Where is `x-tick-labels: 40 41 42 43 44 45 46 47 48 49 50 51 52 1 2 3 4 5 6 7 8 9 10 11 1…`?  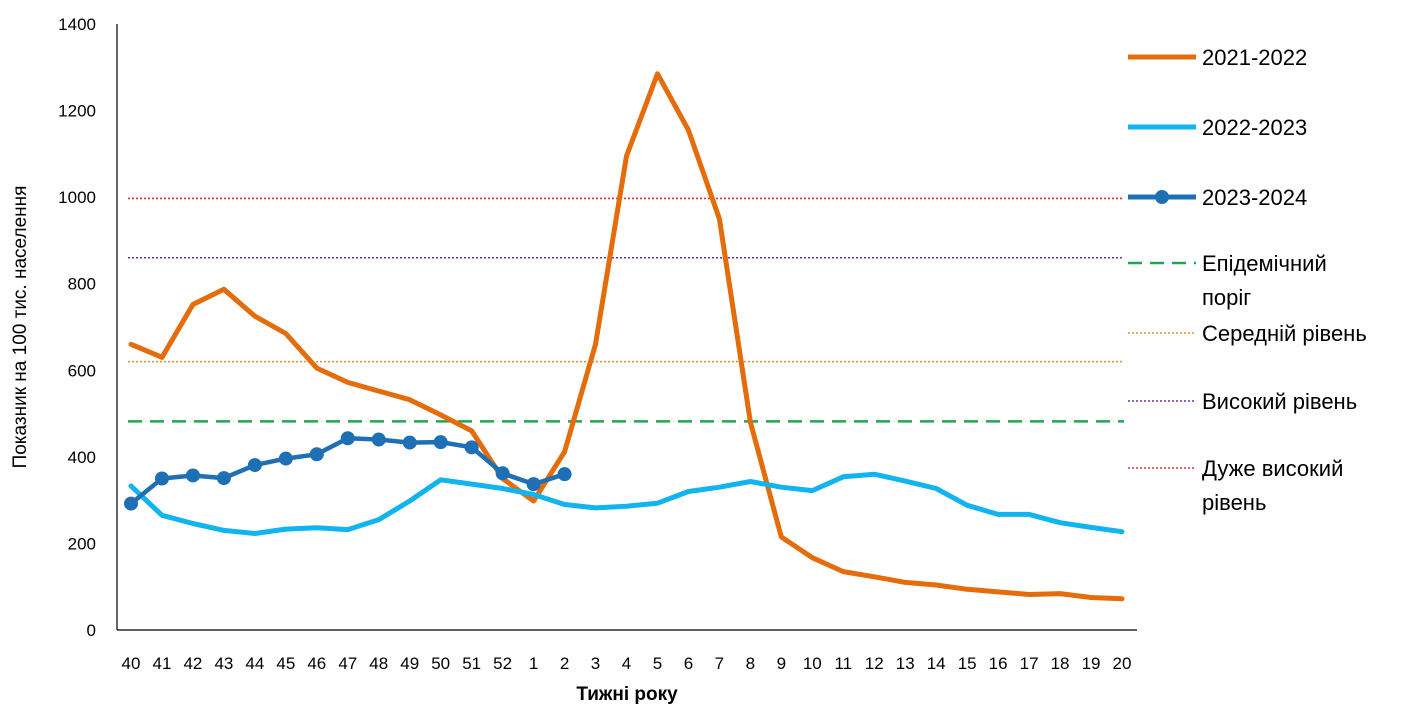
x-tick-labels: 40 41 42 43 44 45 46 47 48 49 50 51 52 1 2 3 4 5 6 7 8 9 10 11 1… is located at coordinates (627, 663).